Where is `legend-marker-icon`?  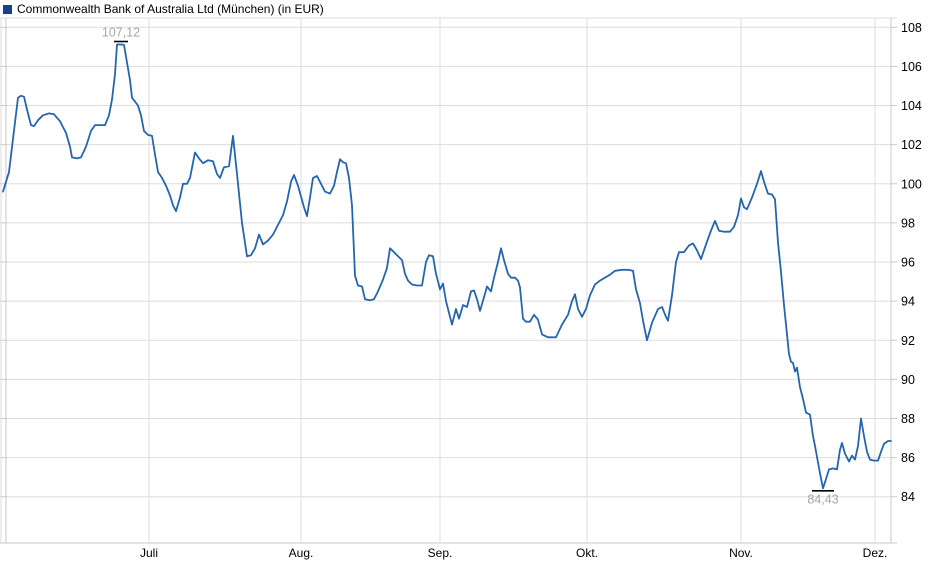 legend-marker-icon is located at coordinates (7, 9).